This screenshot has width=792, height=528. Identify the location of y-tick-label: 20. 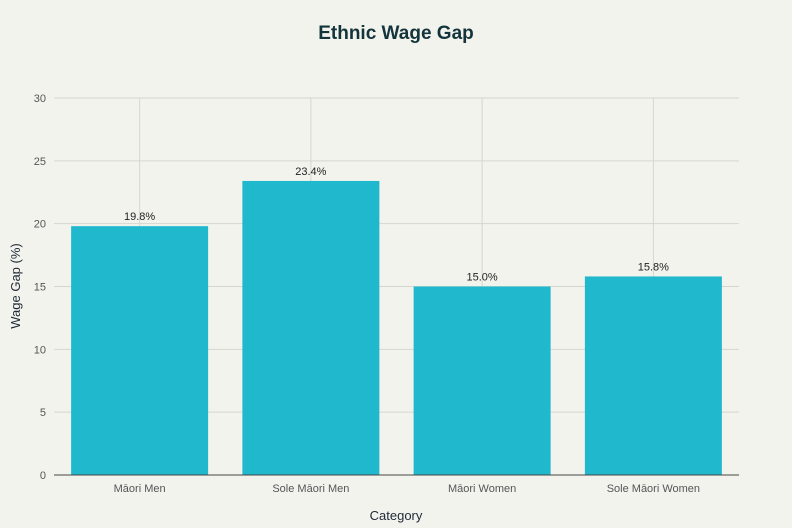
(40, 225).